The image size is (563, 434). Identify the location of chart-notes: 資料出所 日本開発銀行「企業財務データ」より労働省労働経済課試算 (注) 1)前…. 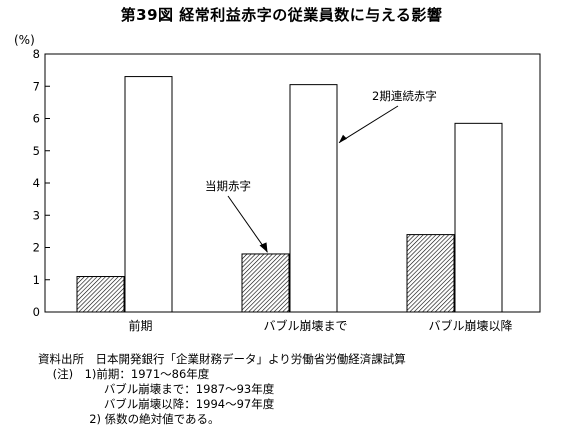
(222, 389).